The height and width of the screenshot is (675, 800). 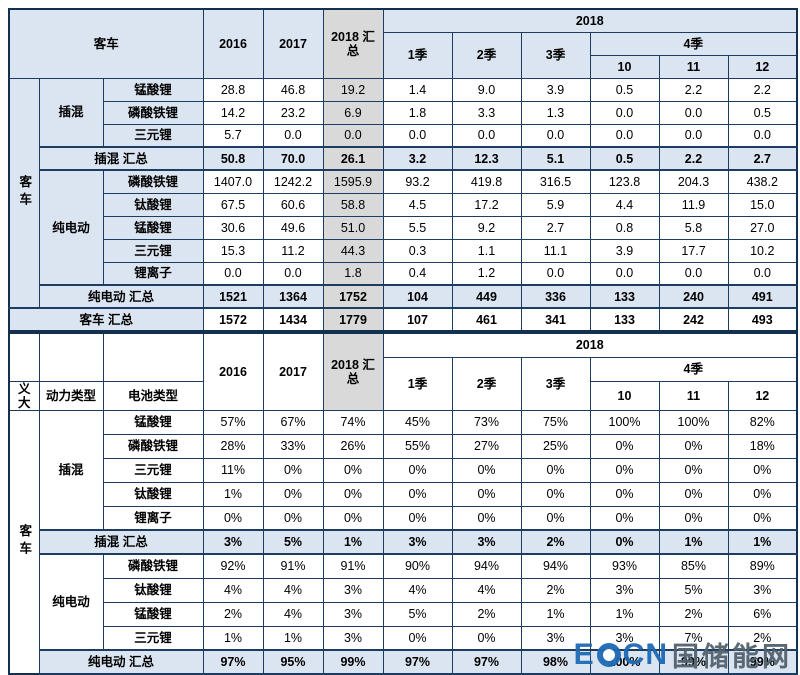 What do you see at coordinates (71, 395) in the screenshot?
I see `corner-label: 动力类型` at bounding box center [71, 395].